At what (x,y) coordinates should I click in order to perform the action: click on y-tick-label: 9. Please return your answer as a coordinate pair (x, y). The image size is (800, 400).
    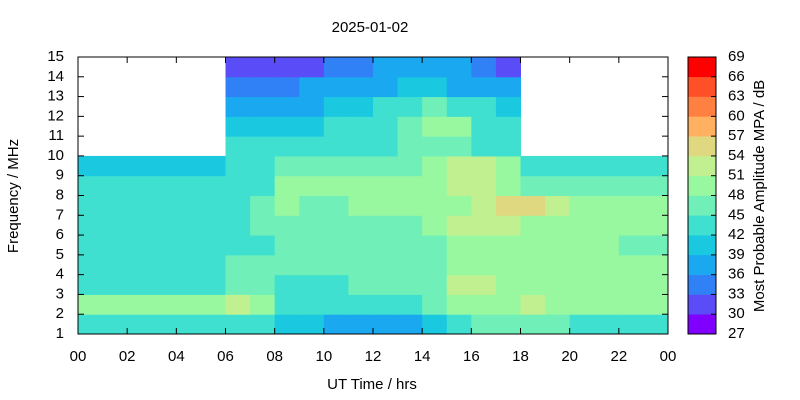
    Looking at the image, I should click on (60, 175).